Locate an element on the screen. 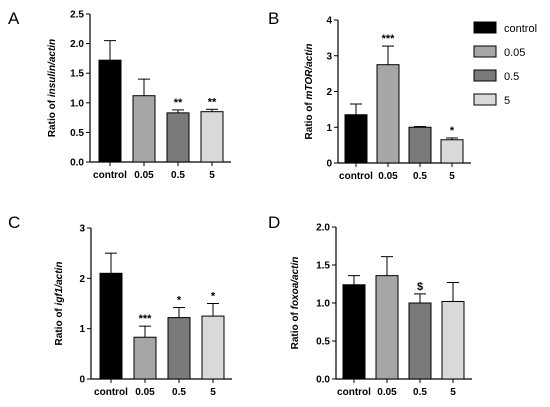 The image size is (550, 407). bar-d-0p05 is located at coordinates (387, 327).